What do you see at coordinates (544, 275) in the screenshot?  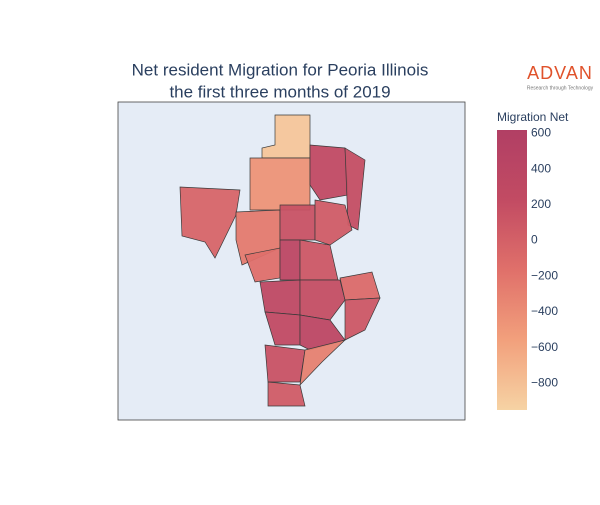 I see `colorbar-tick-label: −200` at bounding box center [544, 275].